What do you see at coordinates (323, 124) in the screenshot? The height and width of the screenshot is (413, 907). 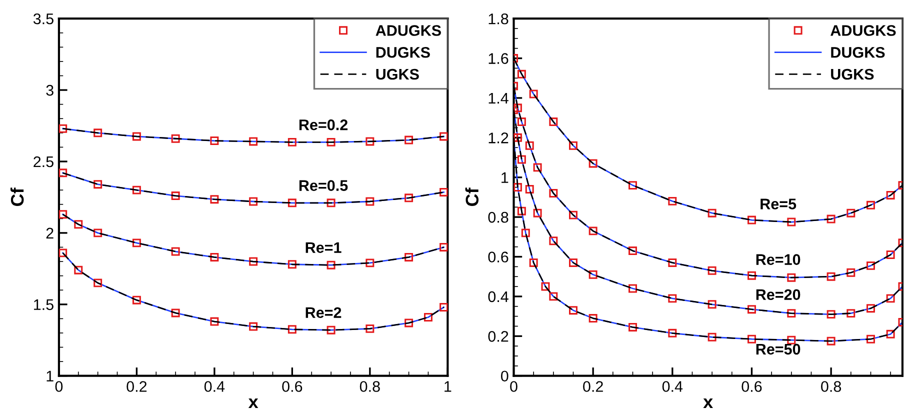 I see `annotation: Re=0.2` at bounding box center [323, 124].